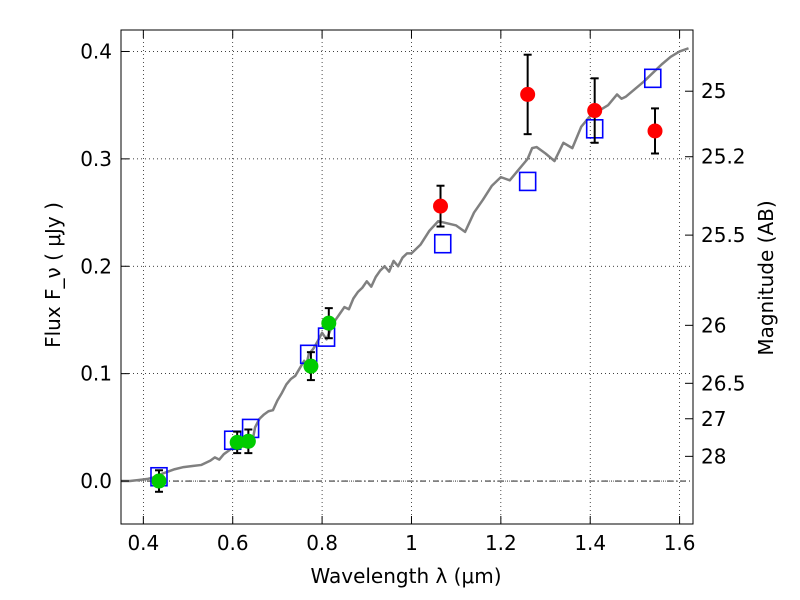  I want to click on y-tick-label: 0.1, so click(96, 374).